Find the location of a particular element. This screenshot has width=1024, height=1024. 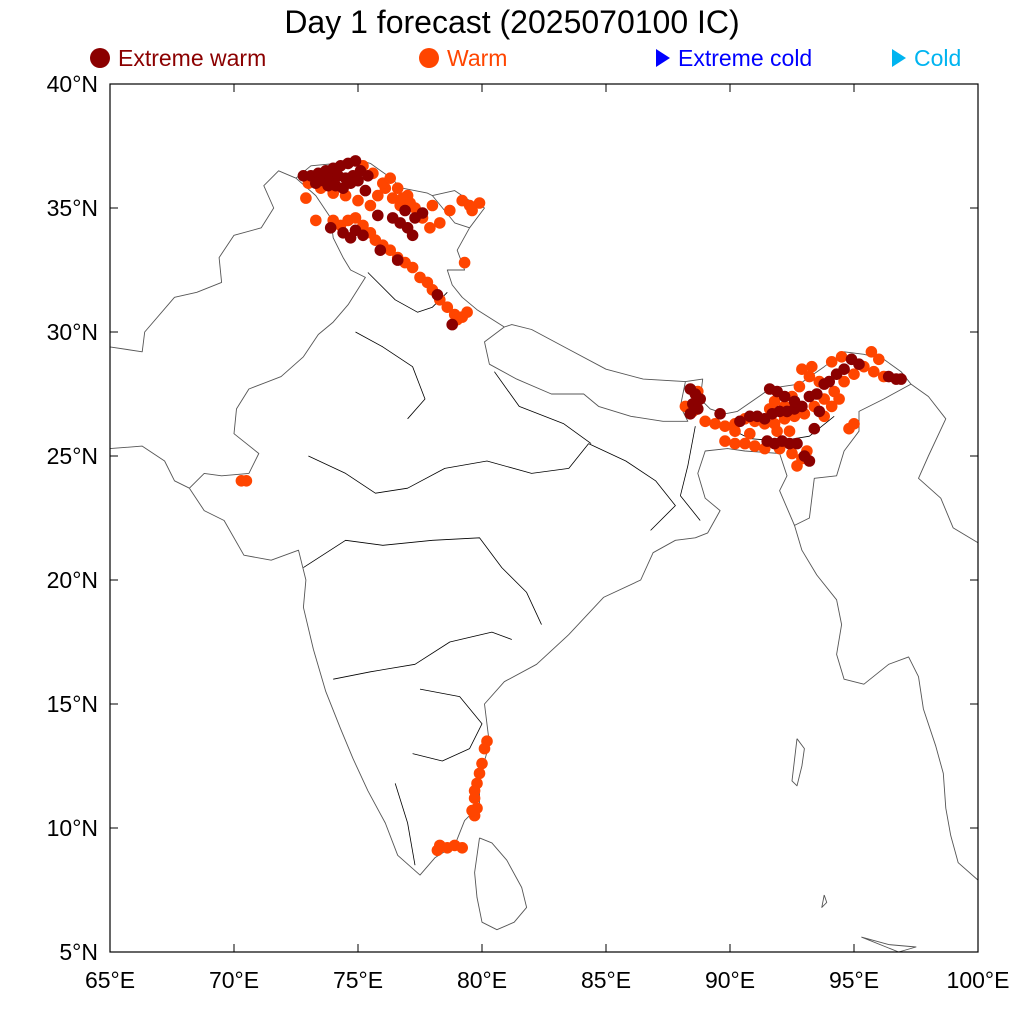

y-tick-label: 25°N is located at coordinates (72, 456).